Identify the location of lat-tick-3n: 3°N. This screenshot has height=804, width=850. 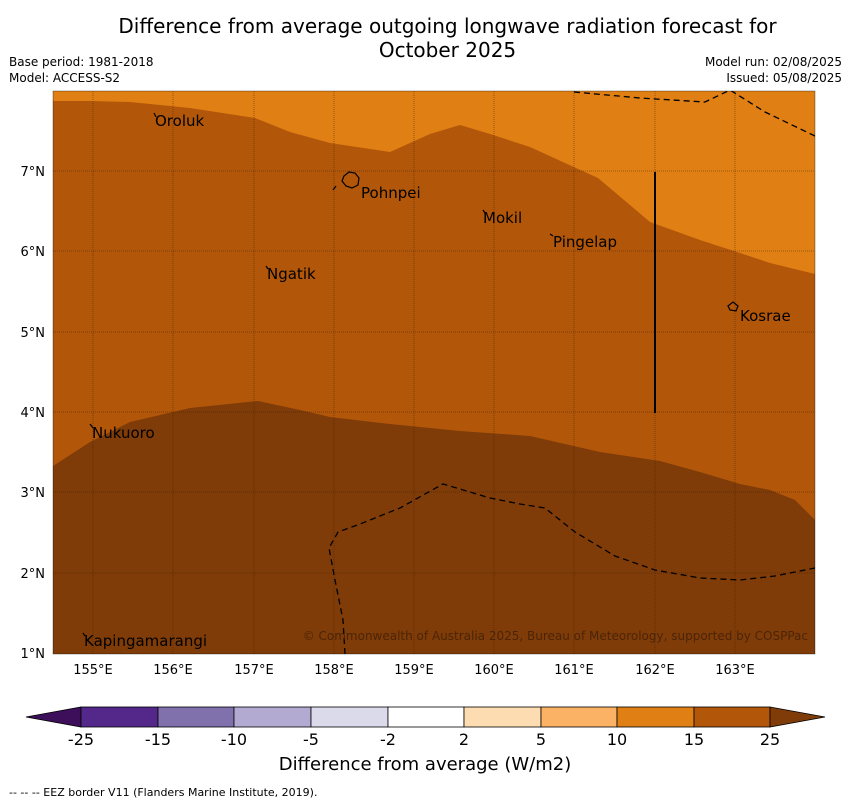
(33, 493).